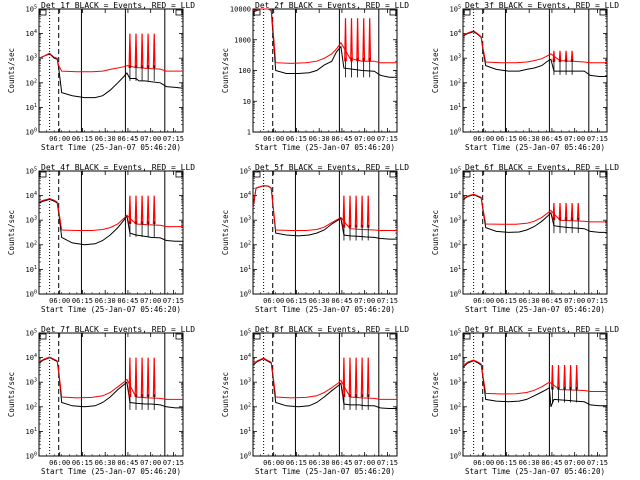 The image size is (640, 480). I want to click on plot-frame, so click(325, 70).